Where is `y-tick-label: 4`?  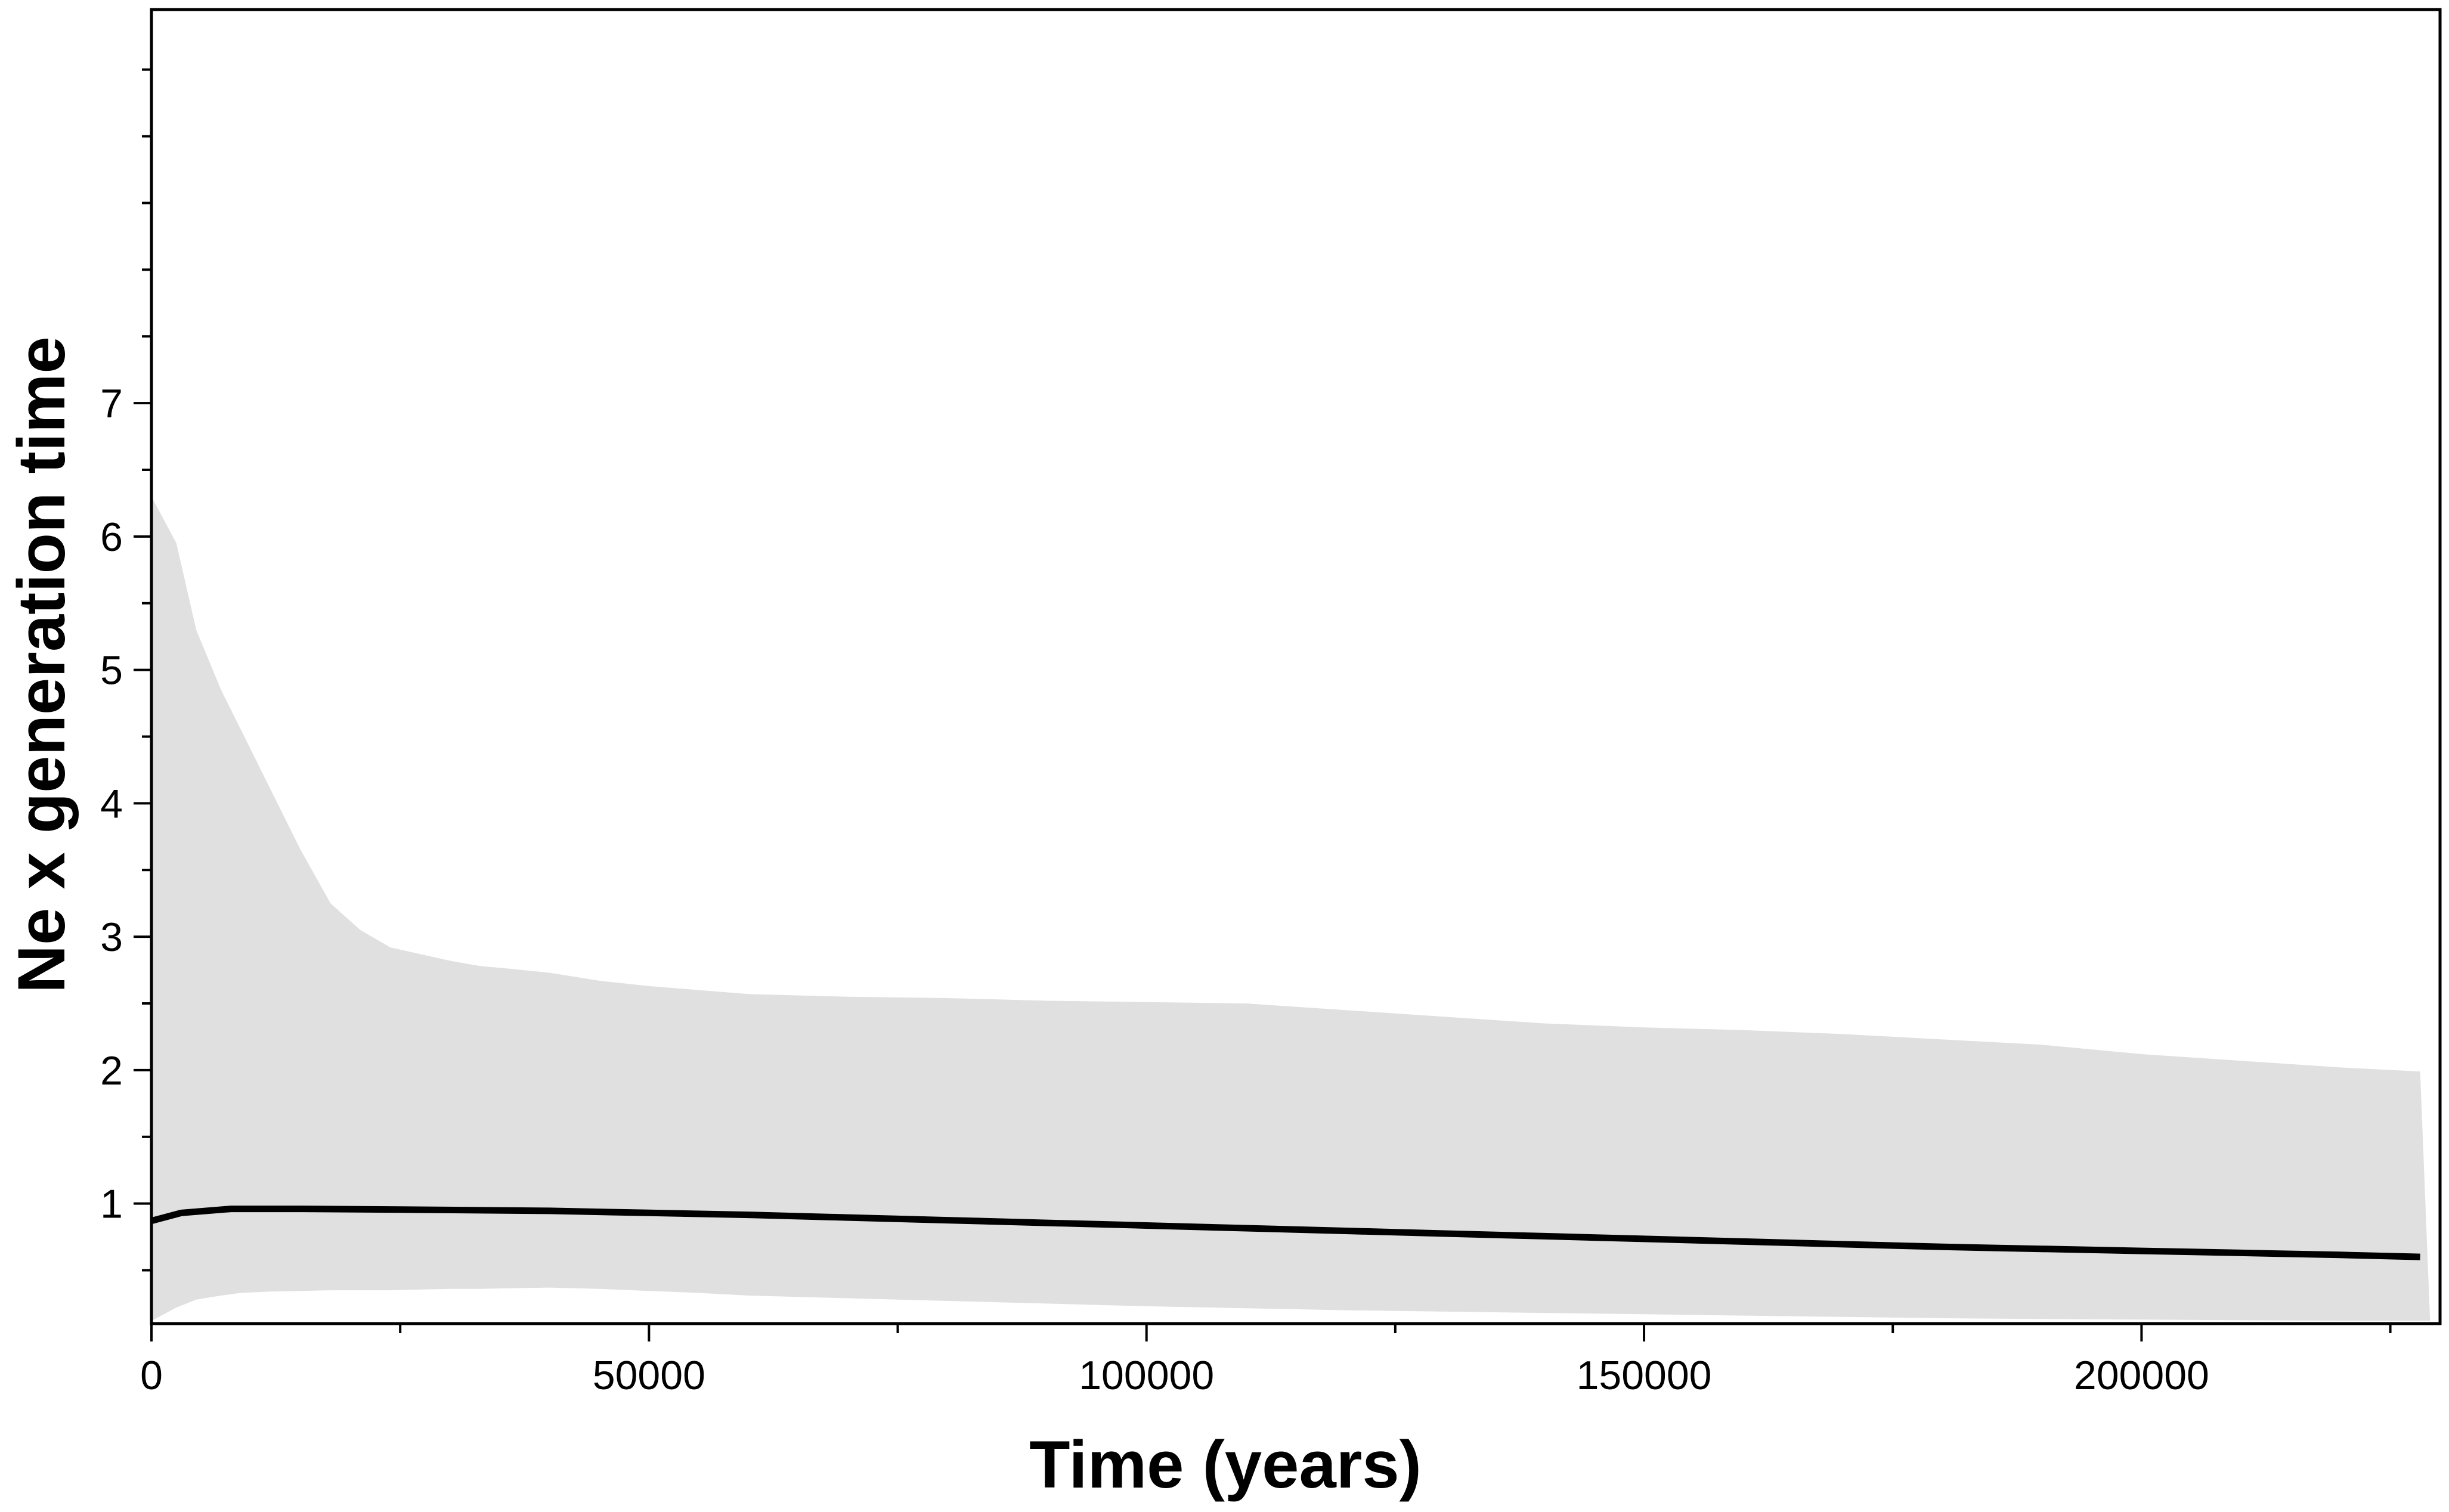 y-tick-label: 4 is located at coordinates (111, 803).